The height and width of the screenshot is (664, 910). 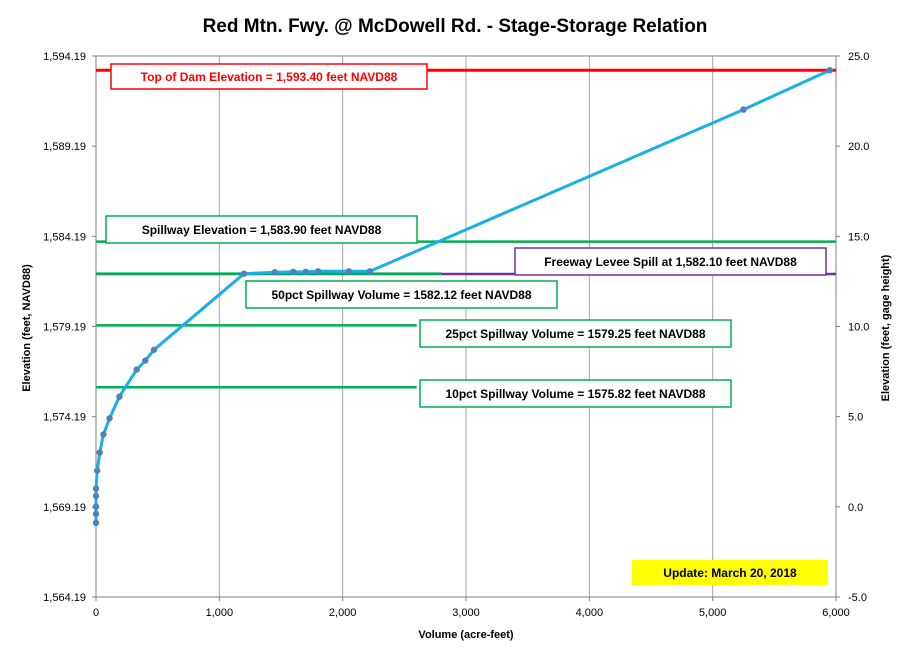 I want to click on y-axis-label: Elevation (feet, NAVD88), so click(x=27, y=328).